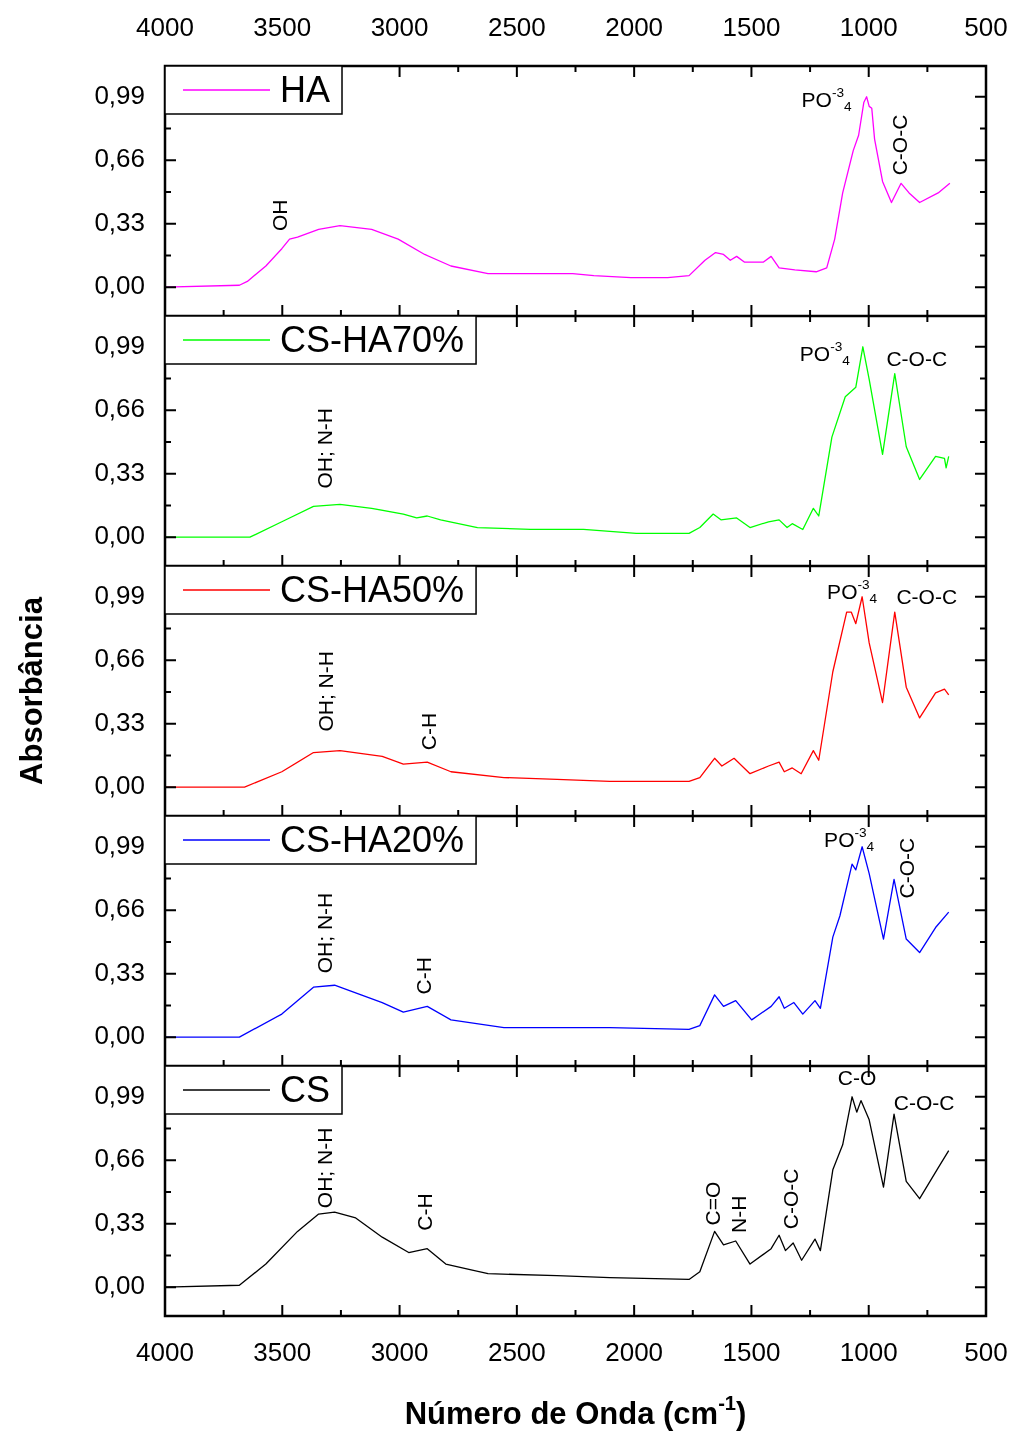 Image resolution: width=1015 pixels, height=1432 pixels. Describe the element at coordinates (165, 1351) in the screenshot. I see `x-tick-label: 4000` at that location.